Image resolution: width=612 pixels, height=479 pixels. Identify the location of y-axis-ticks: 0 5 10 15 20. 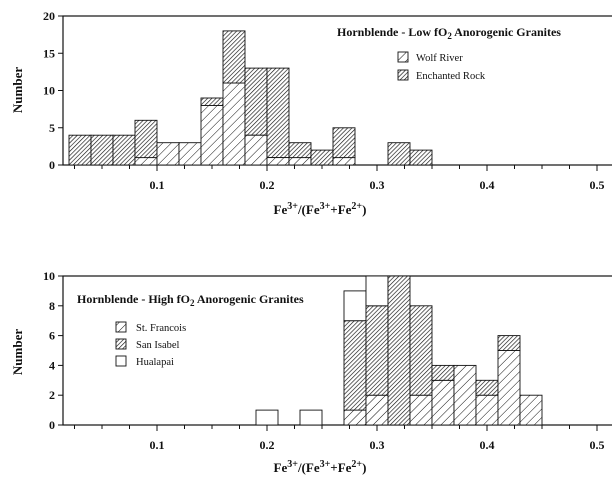
(53, 90).